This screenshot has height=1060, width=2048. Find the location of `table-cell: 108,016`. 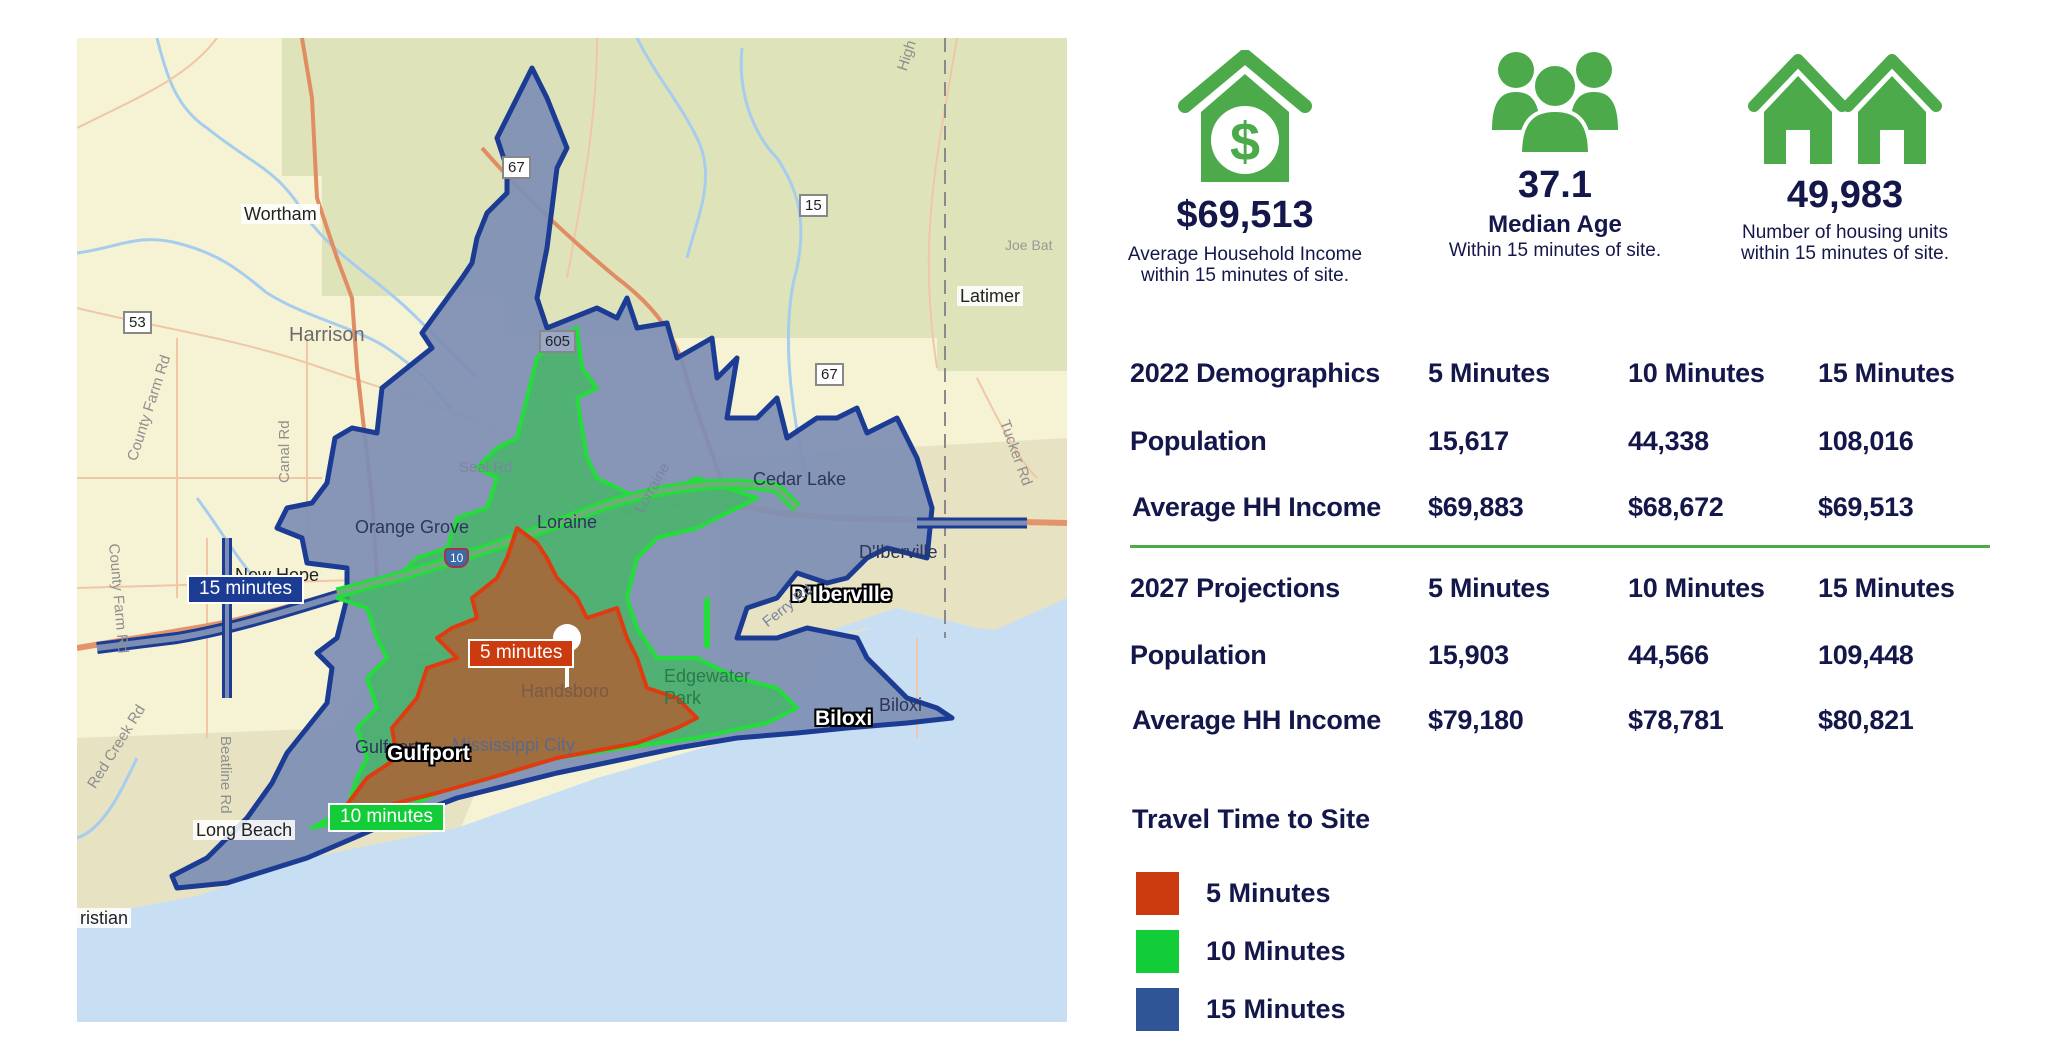

table-cell: 108,016 is located at coordinates (1866, 441).